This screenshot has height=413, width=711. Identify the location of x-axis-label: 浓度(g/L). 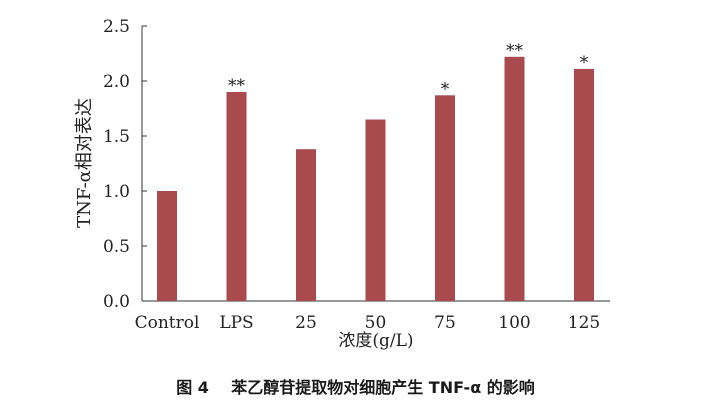
(375, 341).